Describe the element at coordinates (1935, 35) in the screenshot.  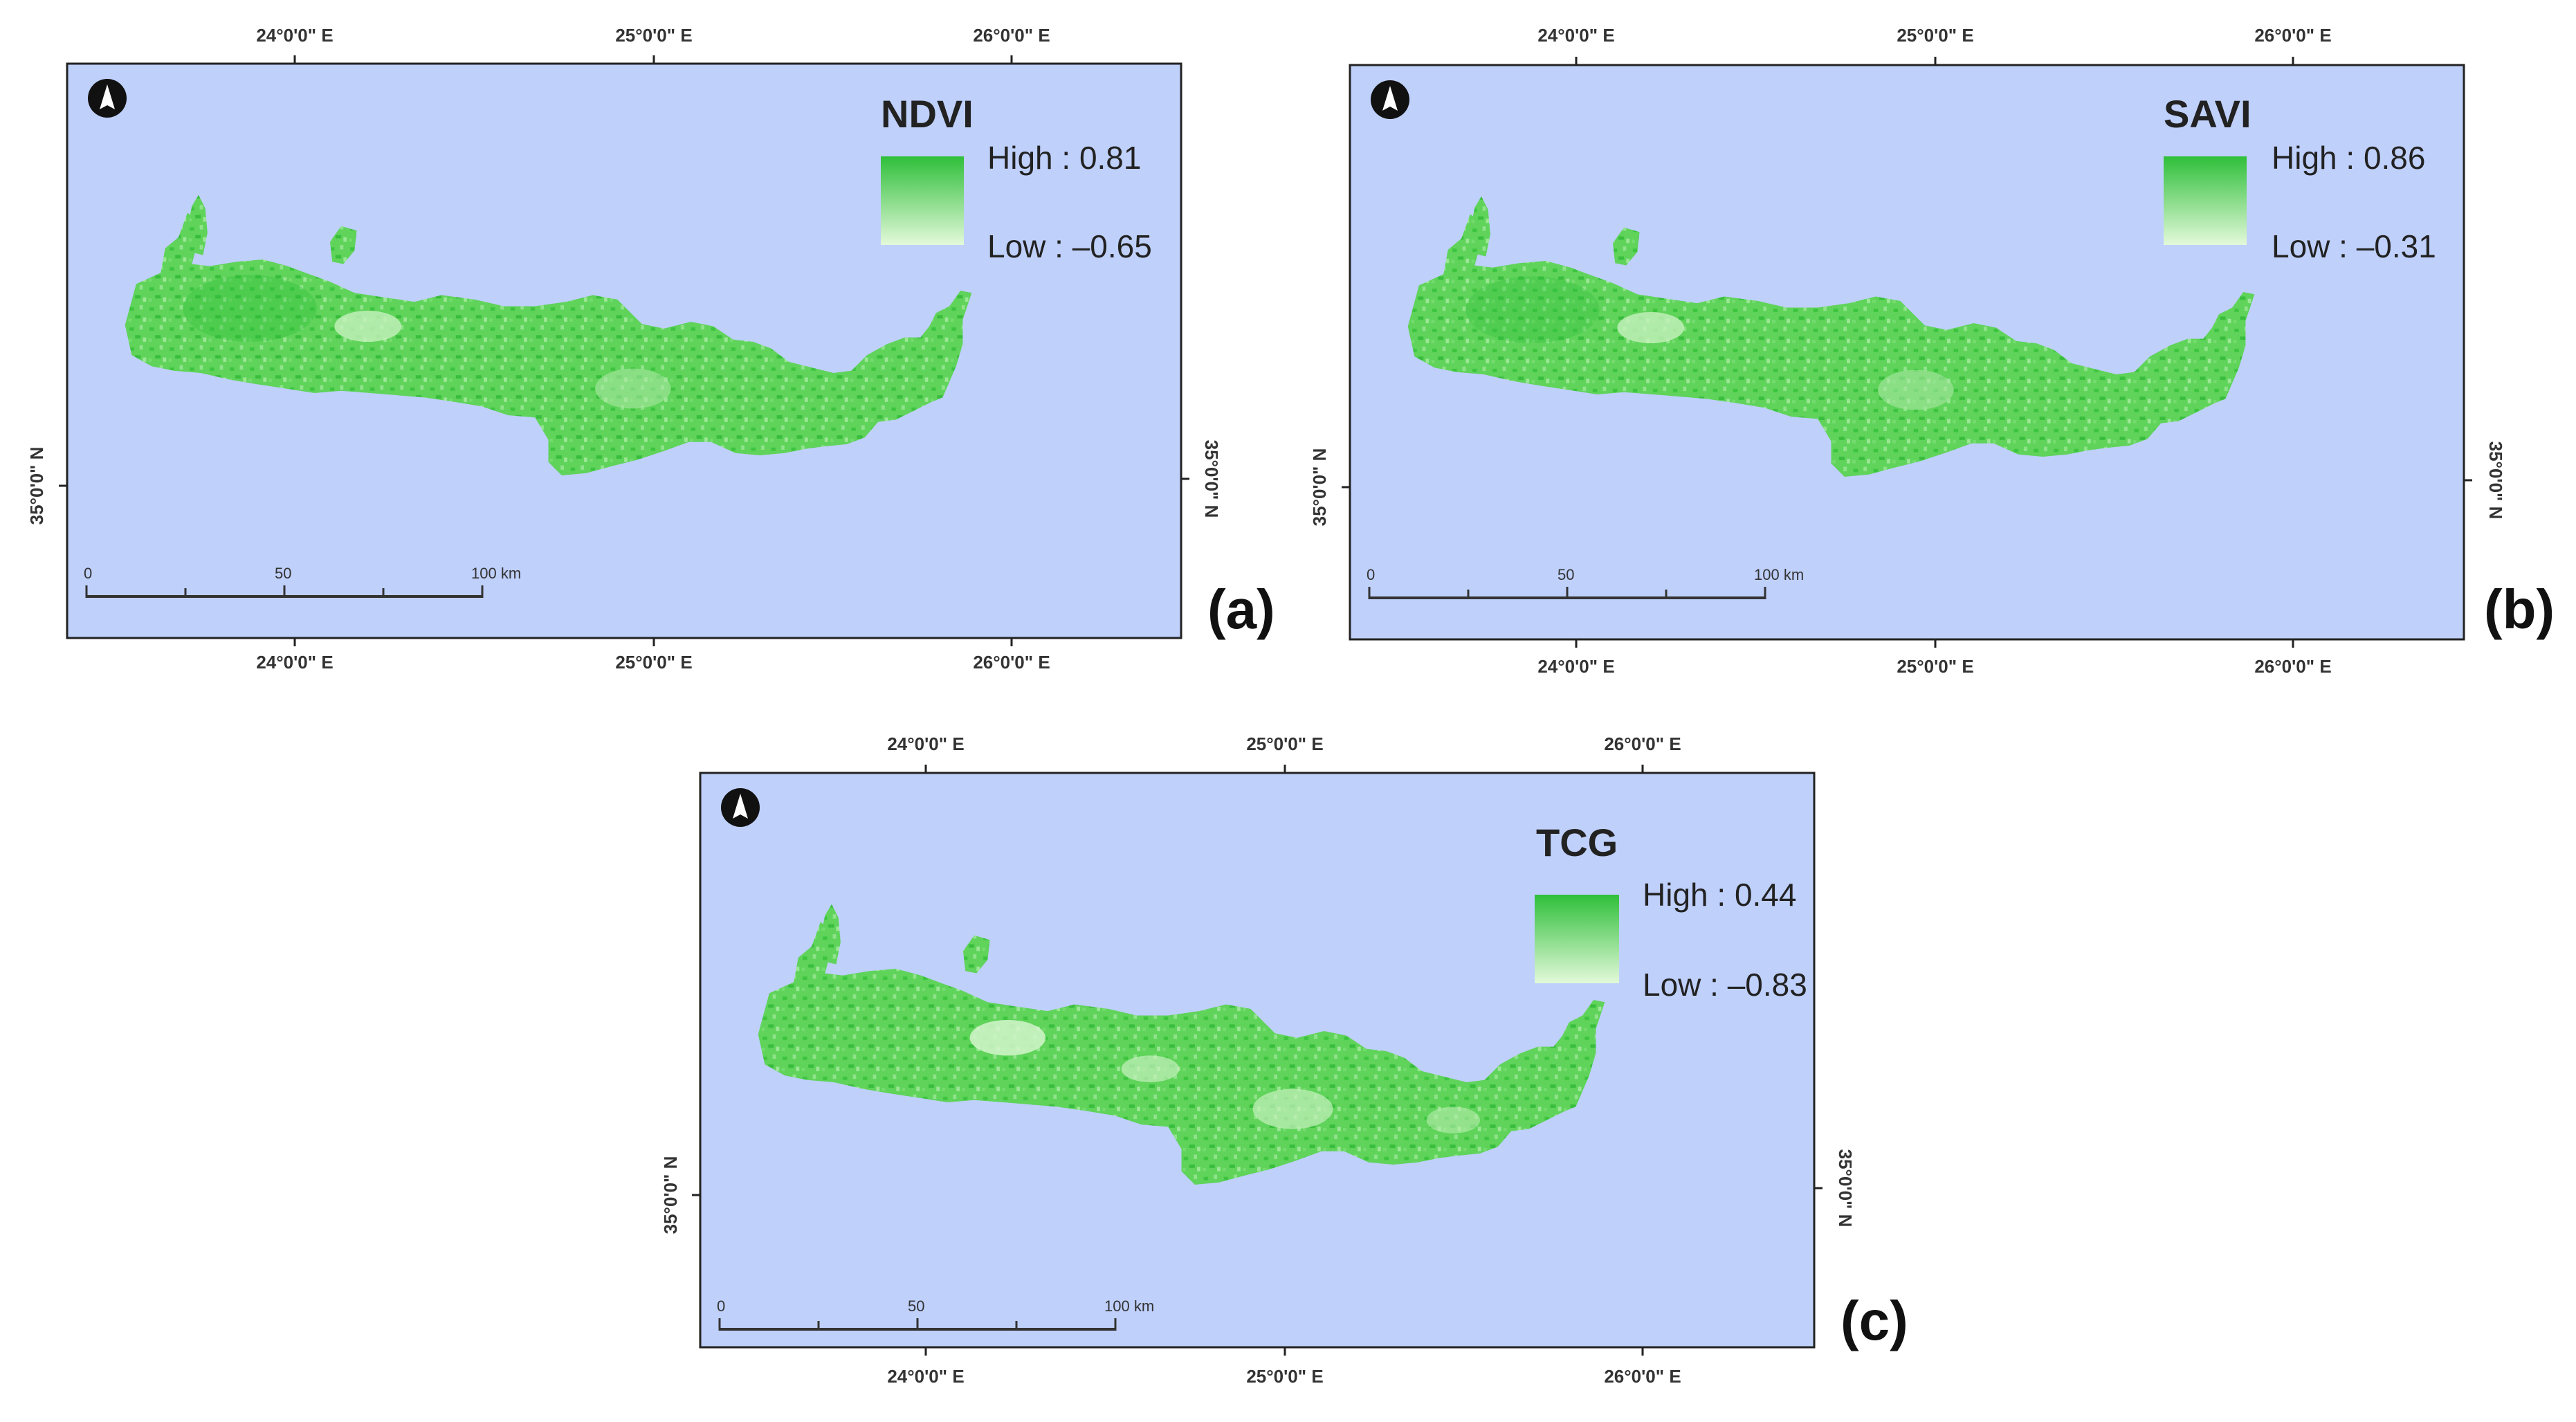
I see `lon-top-25-b: 25°0'0" E` at that location.